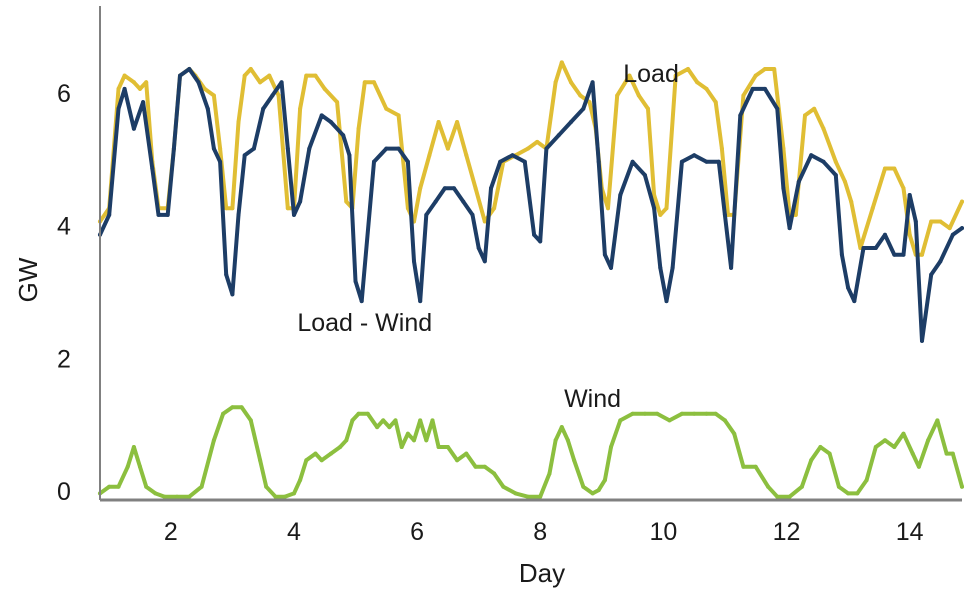 This screenshot has height=589, width=964. Describe the element at coordinates (64, 492) in the screenshot. I see `y-tick-label: 0` at that location.